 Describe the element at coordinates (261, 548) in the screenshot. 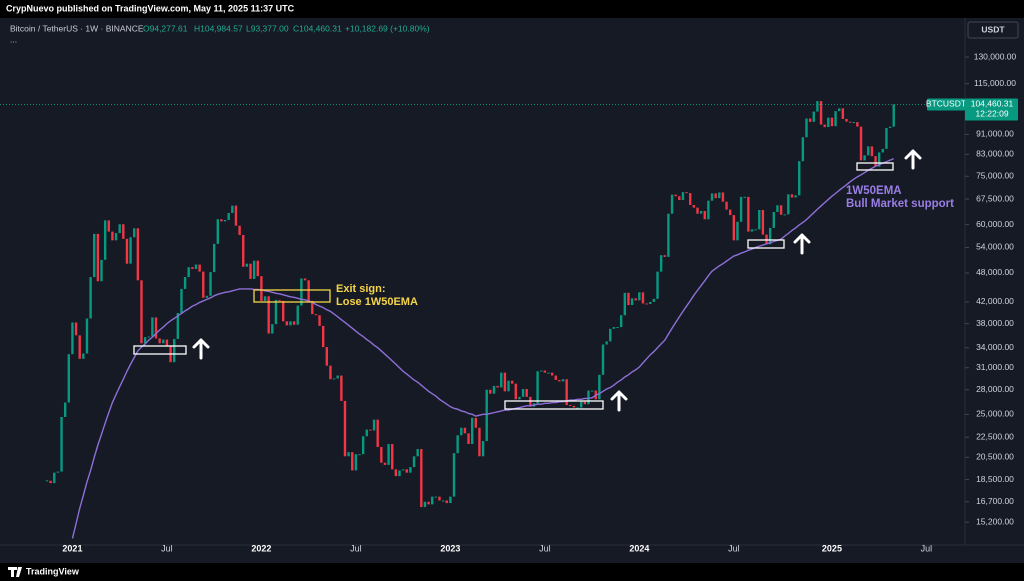

I see `x-tick-label: 2022` at that location.